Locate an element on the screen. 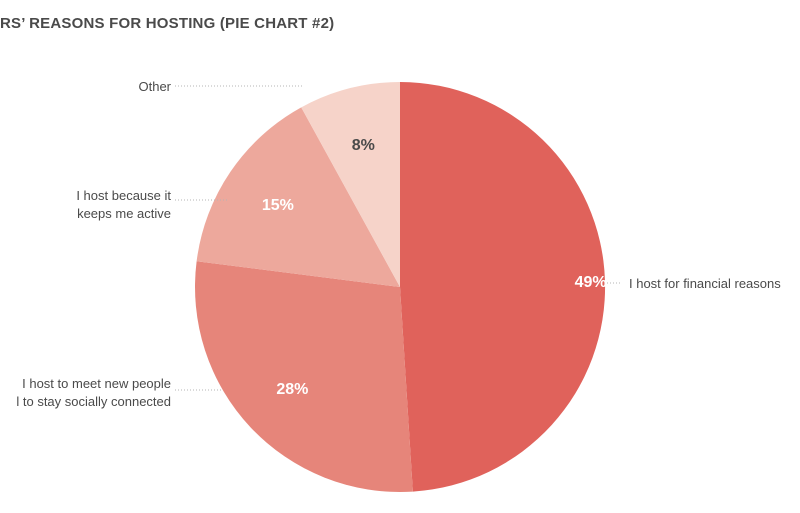 This screenshot has width=800, height=513. slice-label-other: Other is located at coordinates (154, 86).